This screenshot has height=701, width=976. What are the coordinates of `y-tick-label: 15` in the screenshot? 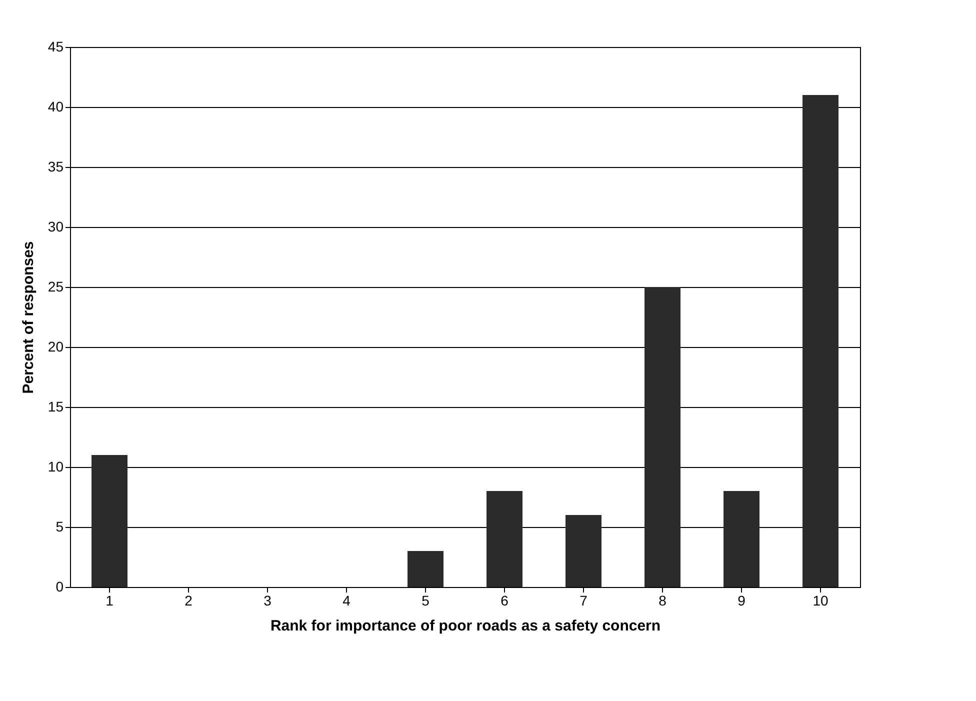 It's located at (56, 406).